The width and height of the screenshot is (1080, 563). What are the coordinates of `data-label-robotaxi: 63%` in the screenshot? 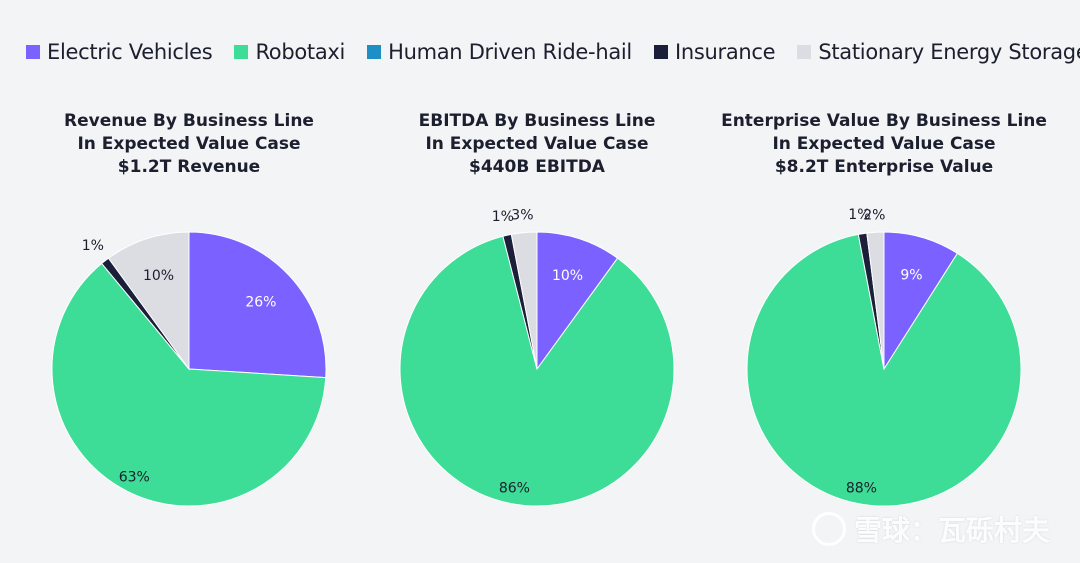 It's located at (134, 477).